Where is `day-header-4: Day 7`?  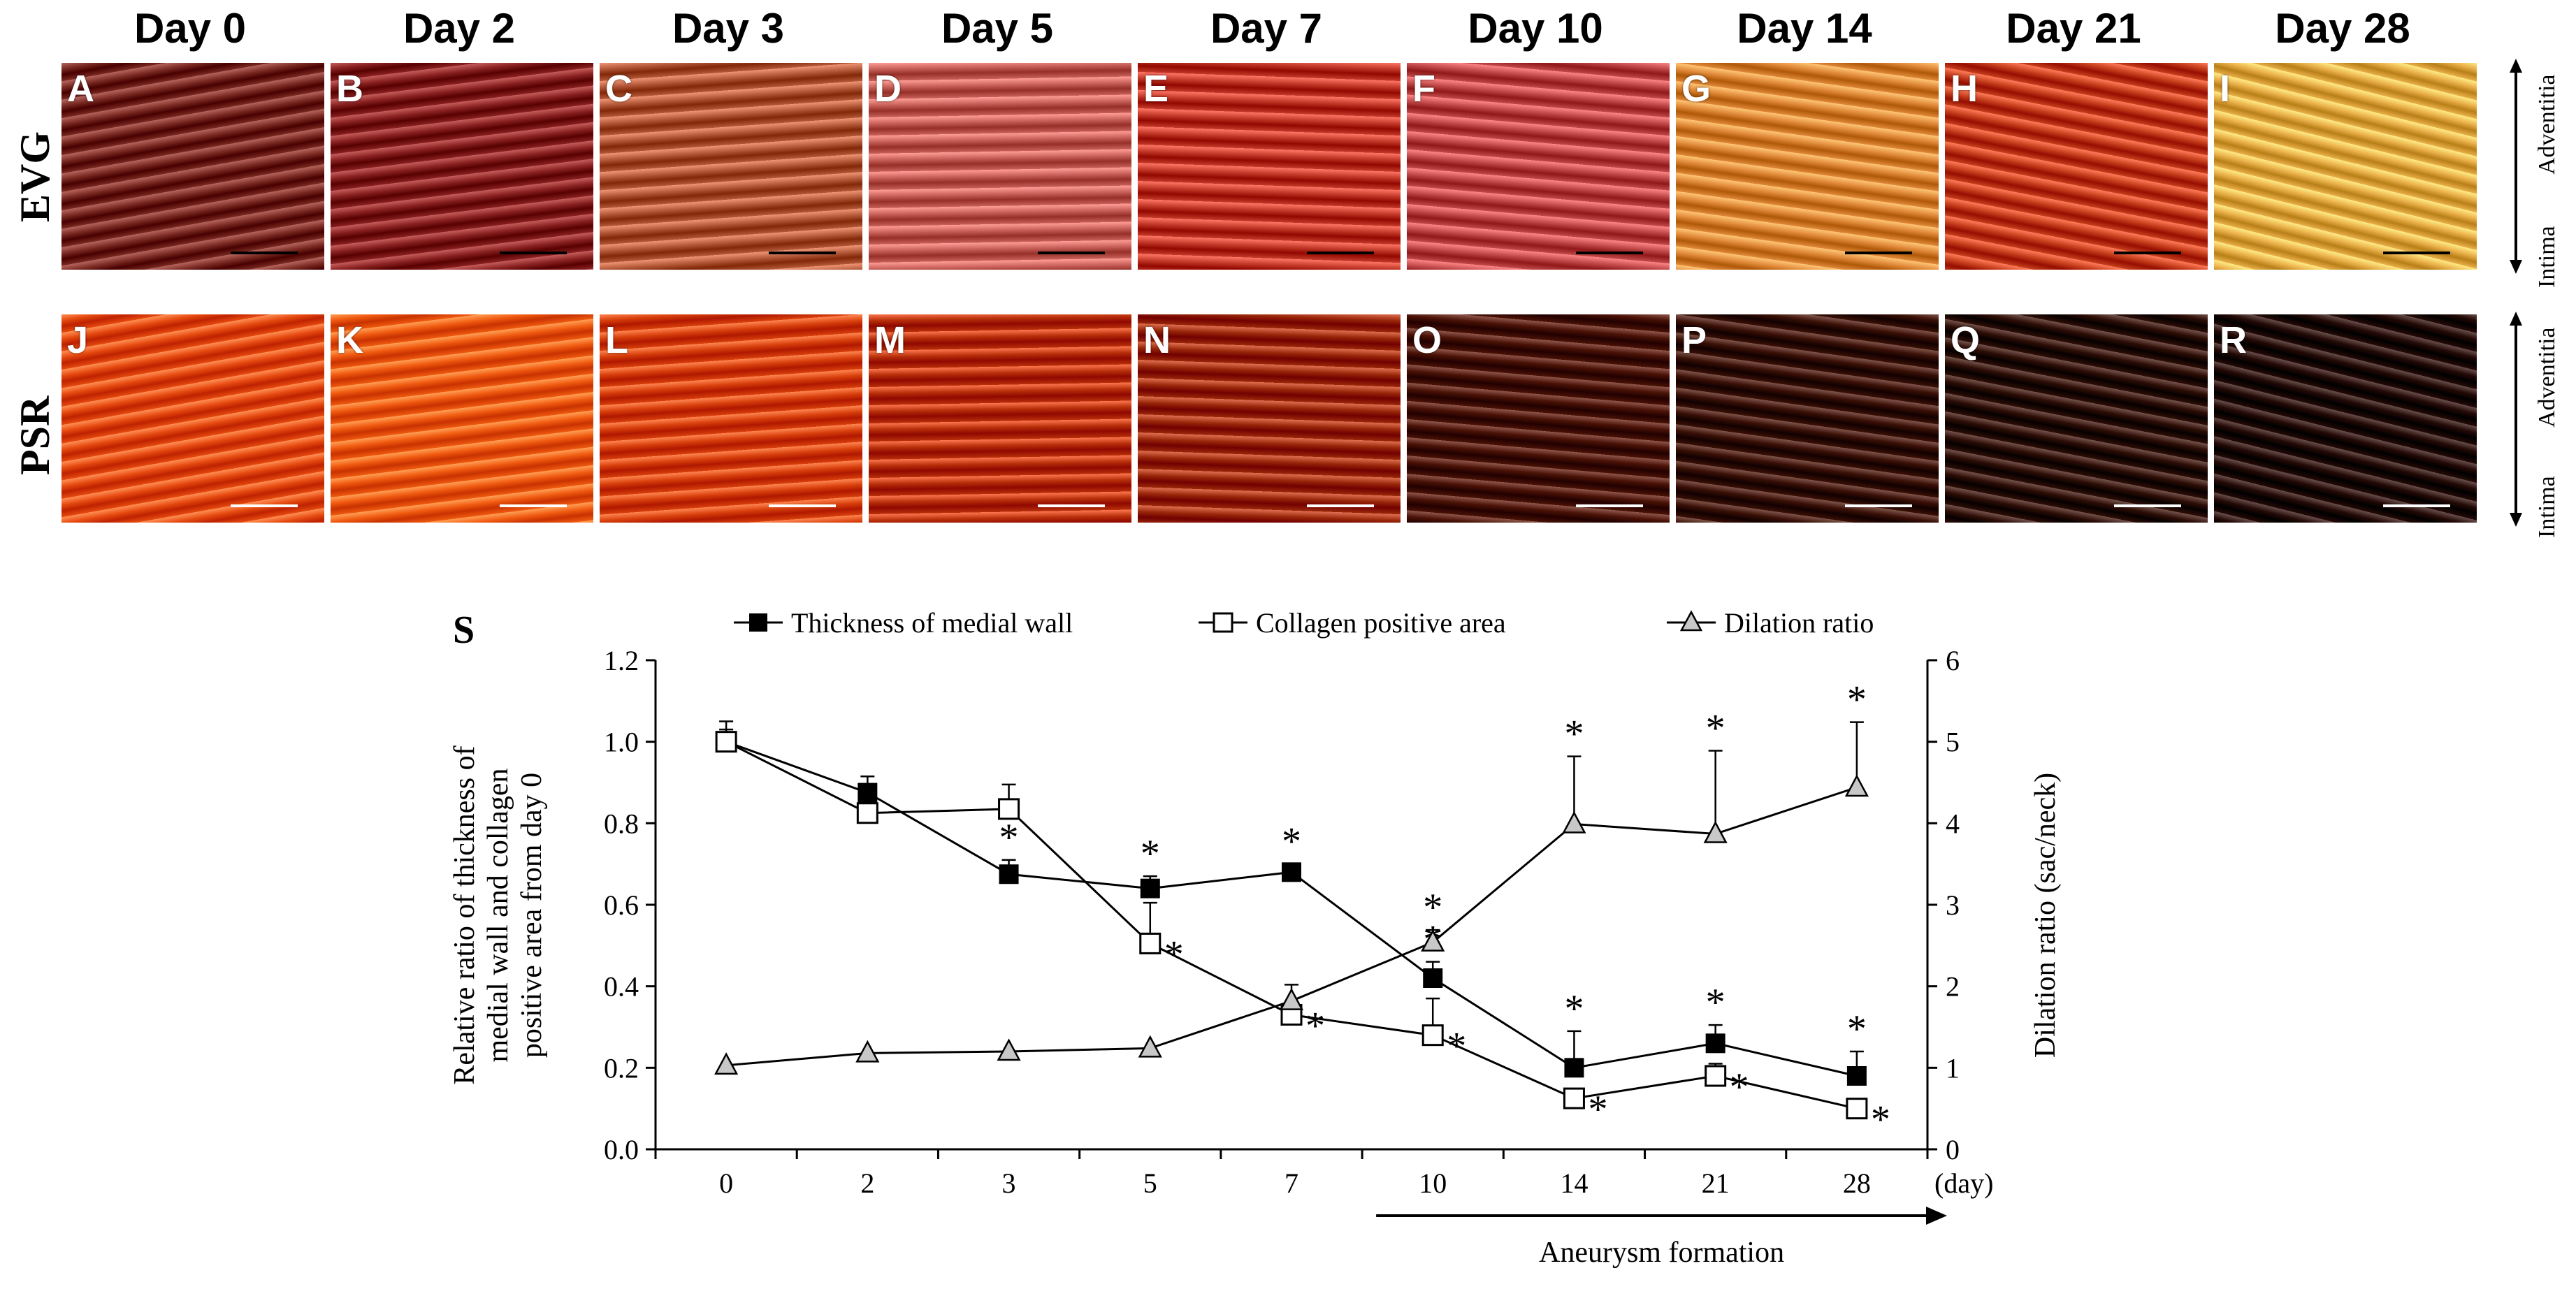
day-header-4: Day 7 is located at coordinates (1267, 28).